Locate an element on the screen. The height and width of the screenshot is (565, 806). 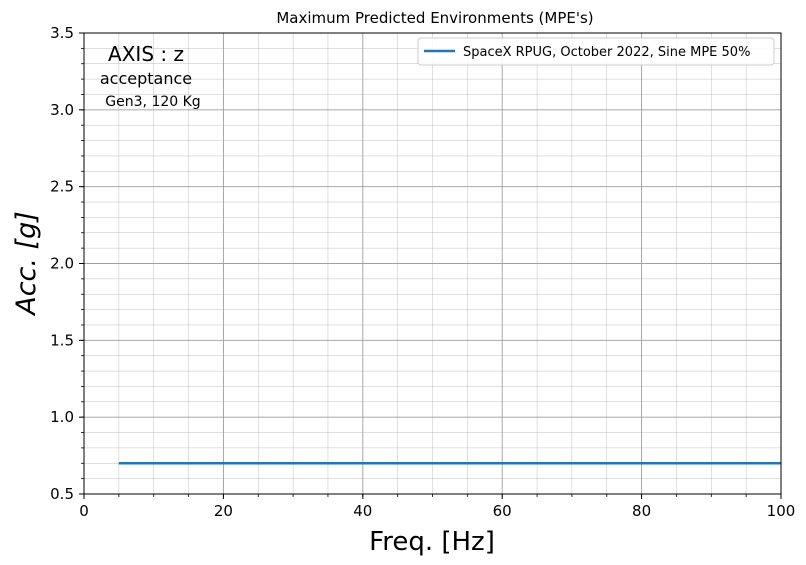
y-axis-label: Acc. [g] is located at coordinates (26, 264).